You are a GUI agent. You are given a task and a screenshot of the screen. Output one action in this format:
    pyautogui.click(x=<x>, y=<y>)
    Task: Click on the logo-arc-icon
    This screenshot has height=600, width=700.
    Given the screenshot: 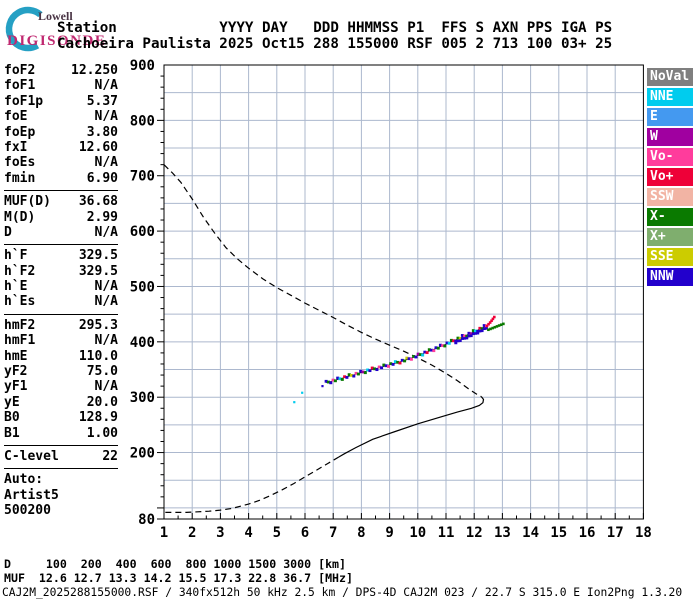 What is the action you would take?
    pyautogui.click(x=28, y=29)
    